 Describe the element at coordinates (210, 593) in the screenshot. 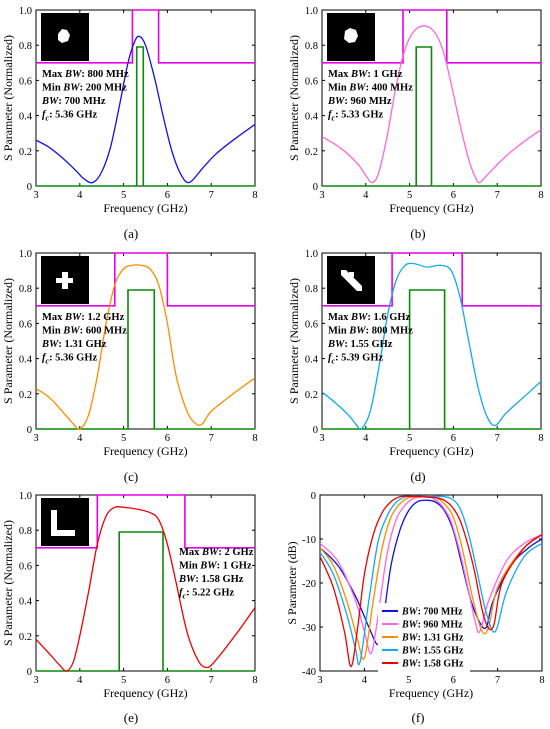

I see `annotation-value: : 5.22 GHz` at that location.